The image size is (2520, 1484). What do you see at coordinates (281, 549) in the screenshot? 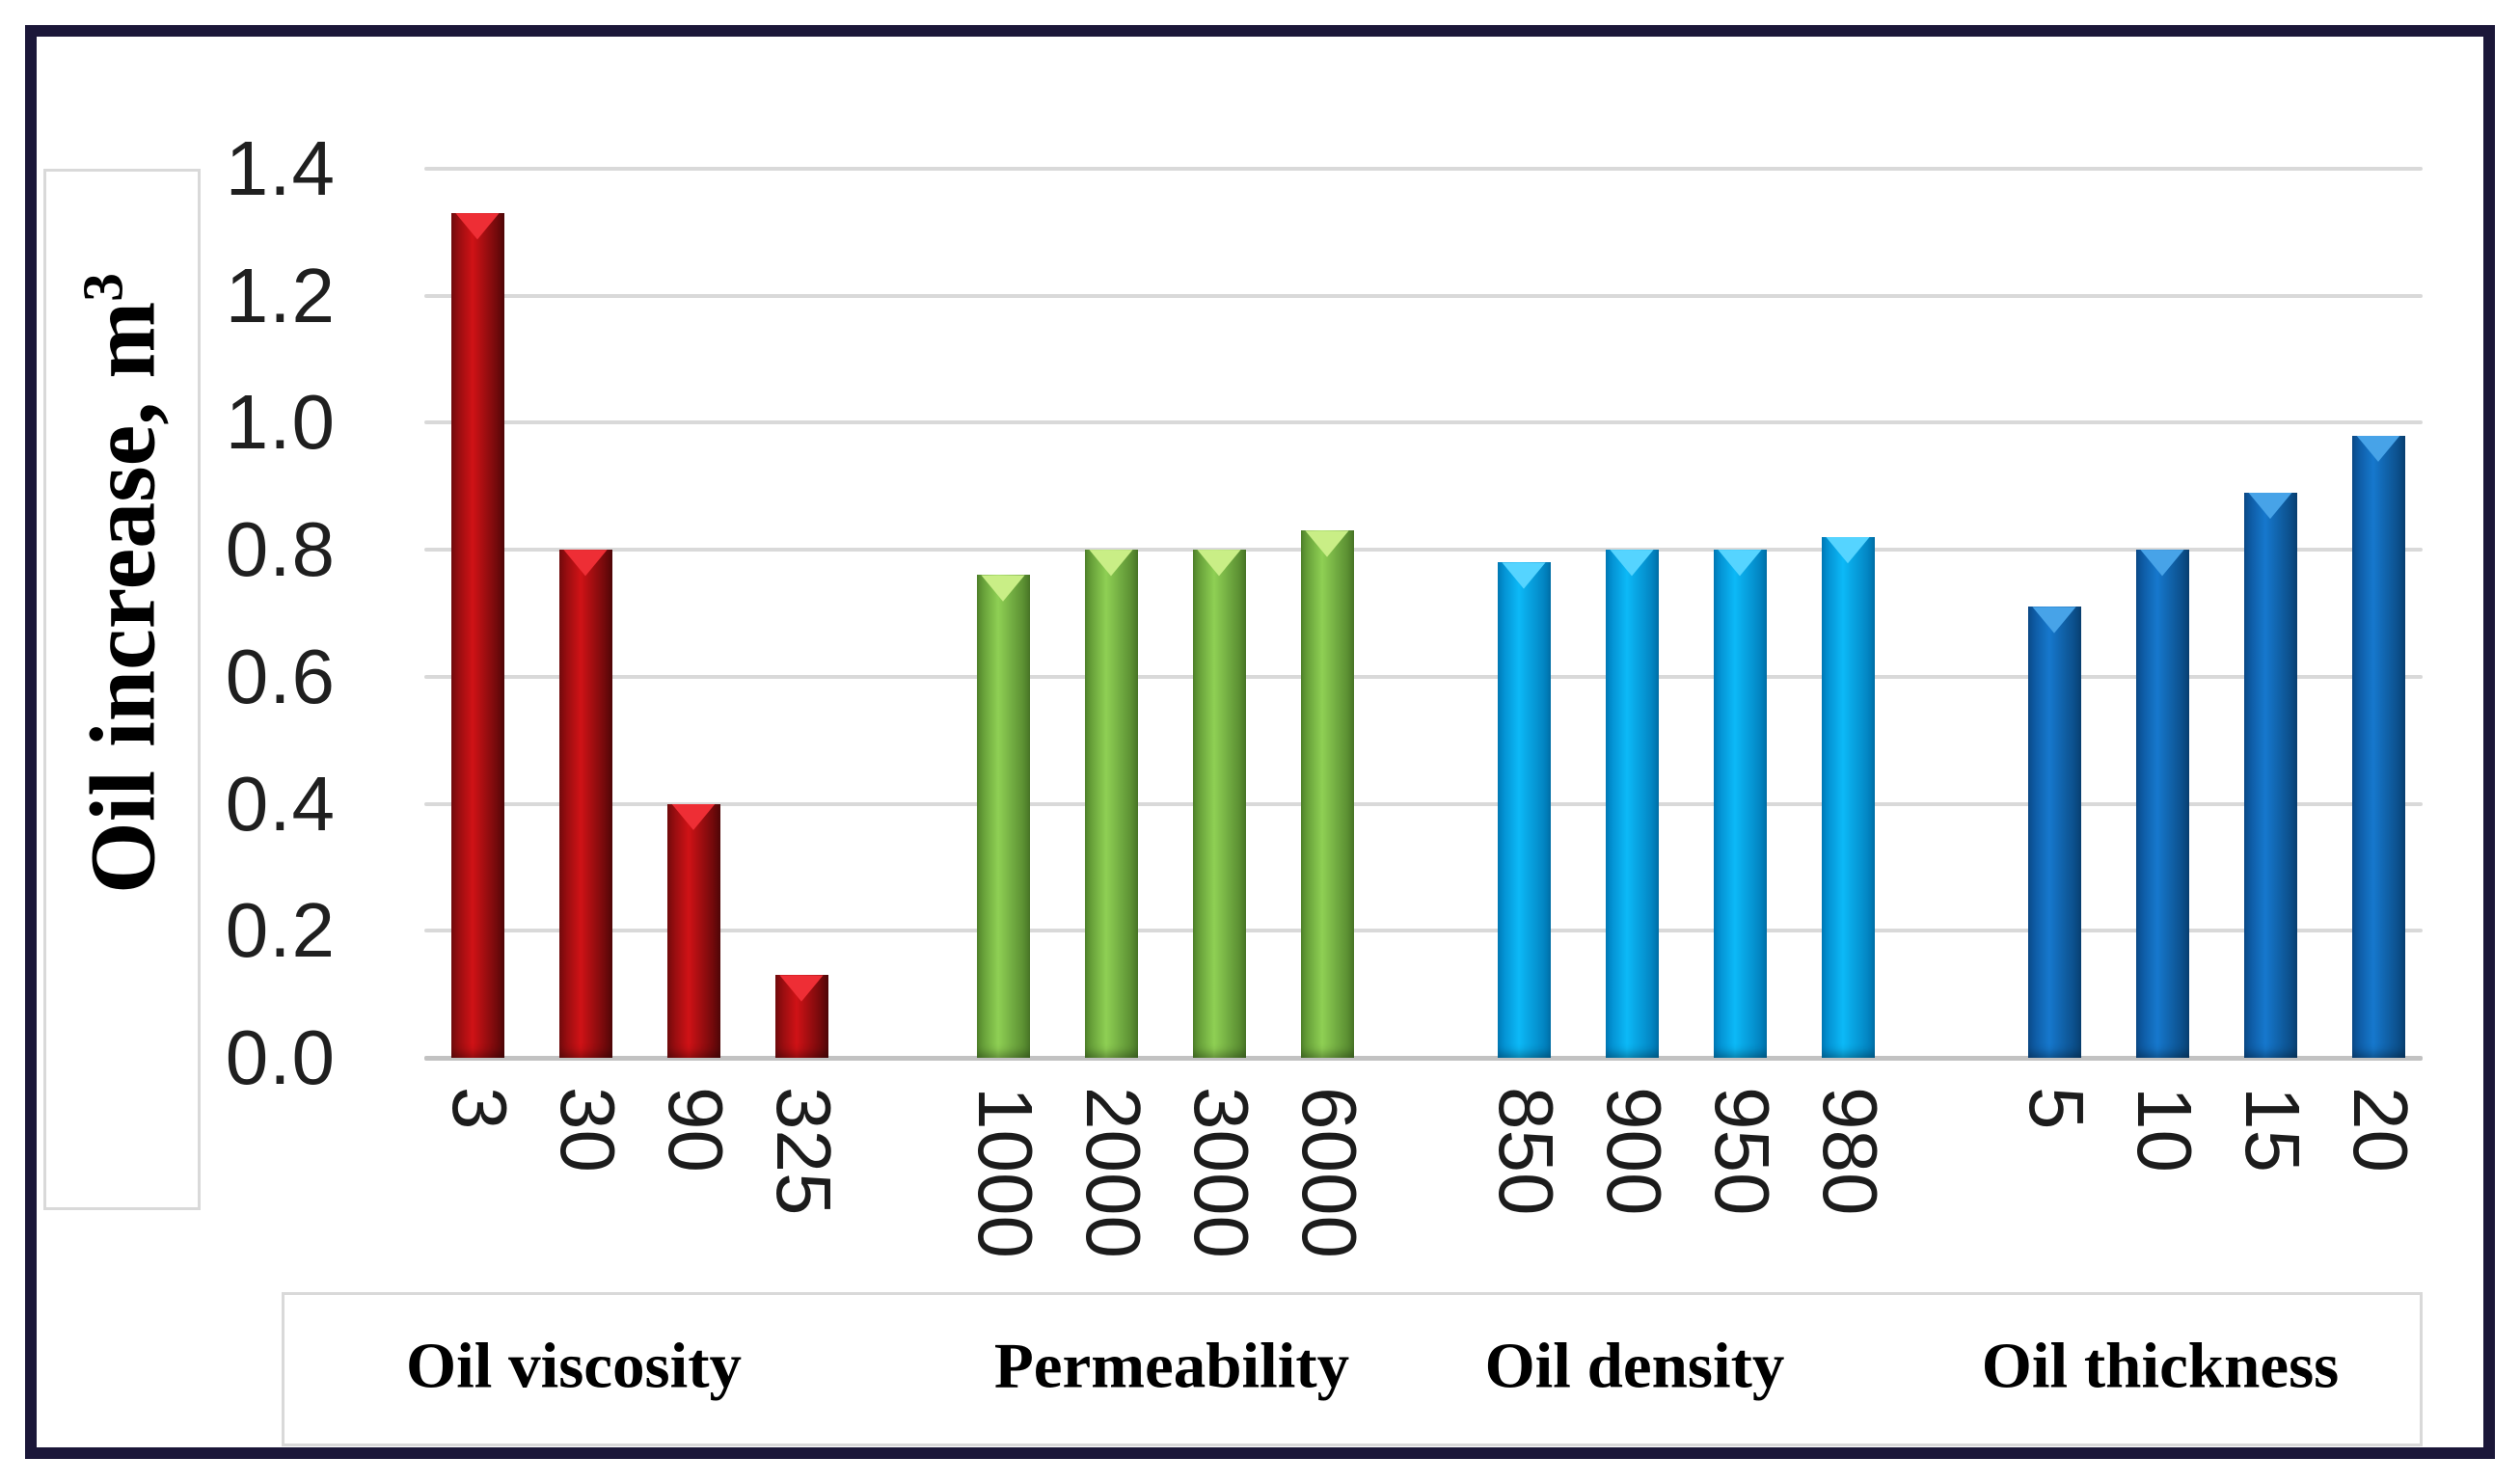
I see `y-tick-label: 0.8` at bounding box center [281, 549].